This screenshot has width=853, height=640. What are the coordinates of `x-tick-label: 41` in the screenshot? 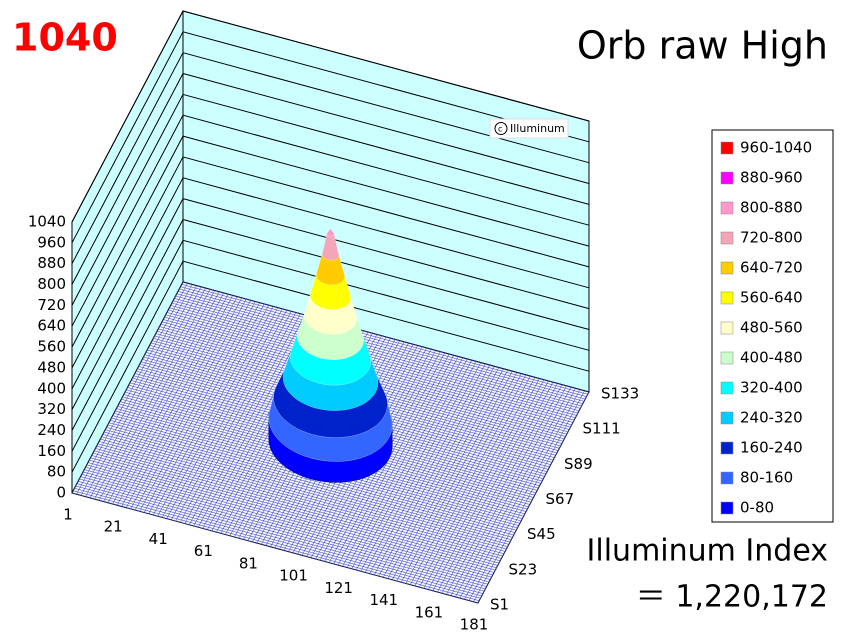 It's located at (158, 539).